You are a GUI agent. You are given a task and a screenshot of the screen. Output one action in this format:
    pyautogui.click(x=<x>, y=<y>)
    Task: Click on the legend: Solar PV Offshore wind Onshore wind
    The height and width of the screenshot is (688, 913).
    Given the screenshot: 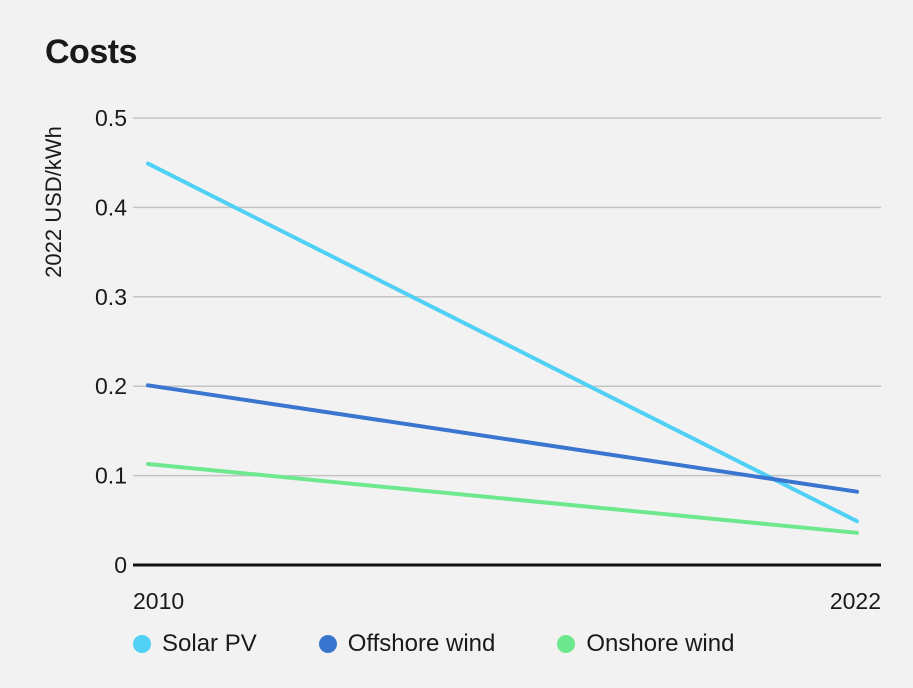 What is the action you would take?
    pyautogui.click(x=464, y=644)
    